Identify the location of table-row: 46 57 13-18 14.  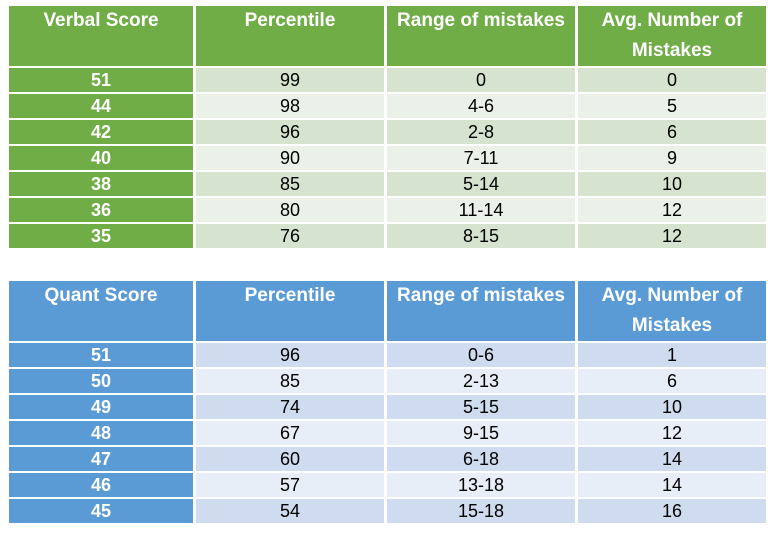
(387, 485).